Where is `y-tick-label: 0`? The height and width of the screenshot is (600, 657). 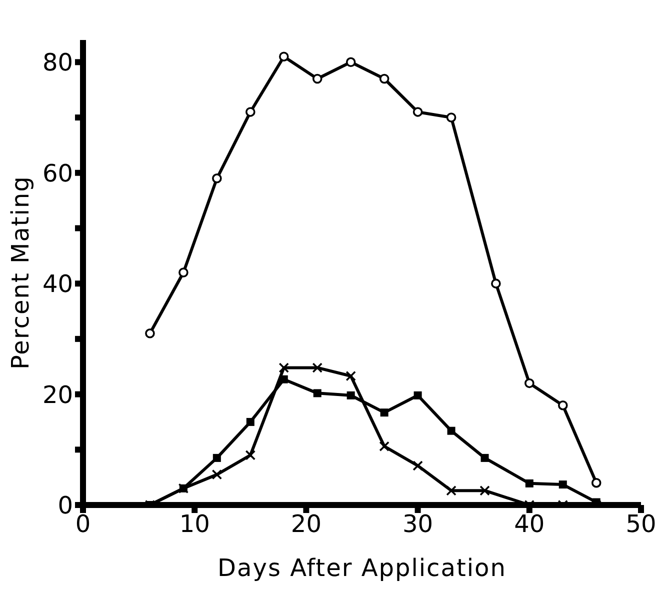 y-tick-label: 0 is located at coordinates (65, 506).